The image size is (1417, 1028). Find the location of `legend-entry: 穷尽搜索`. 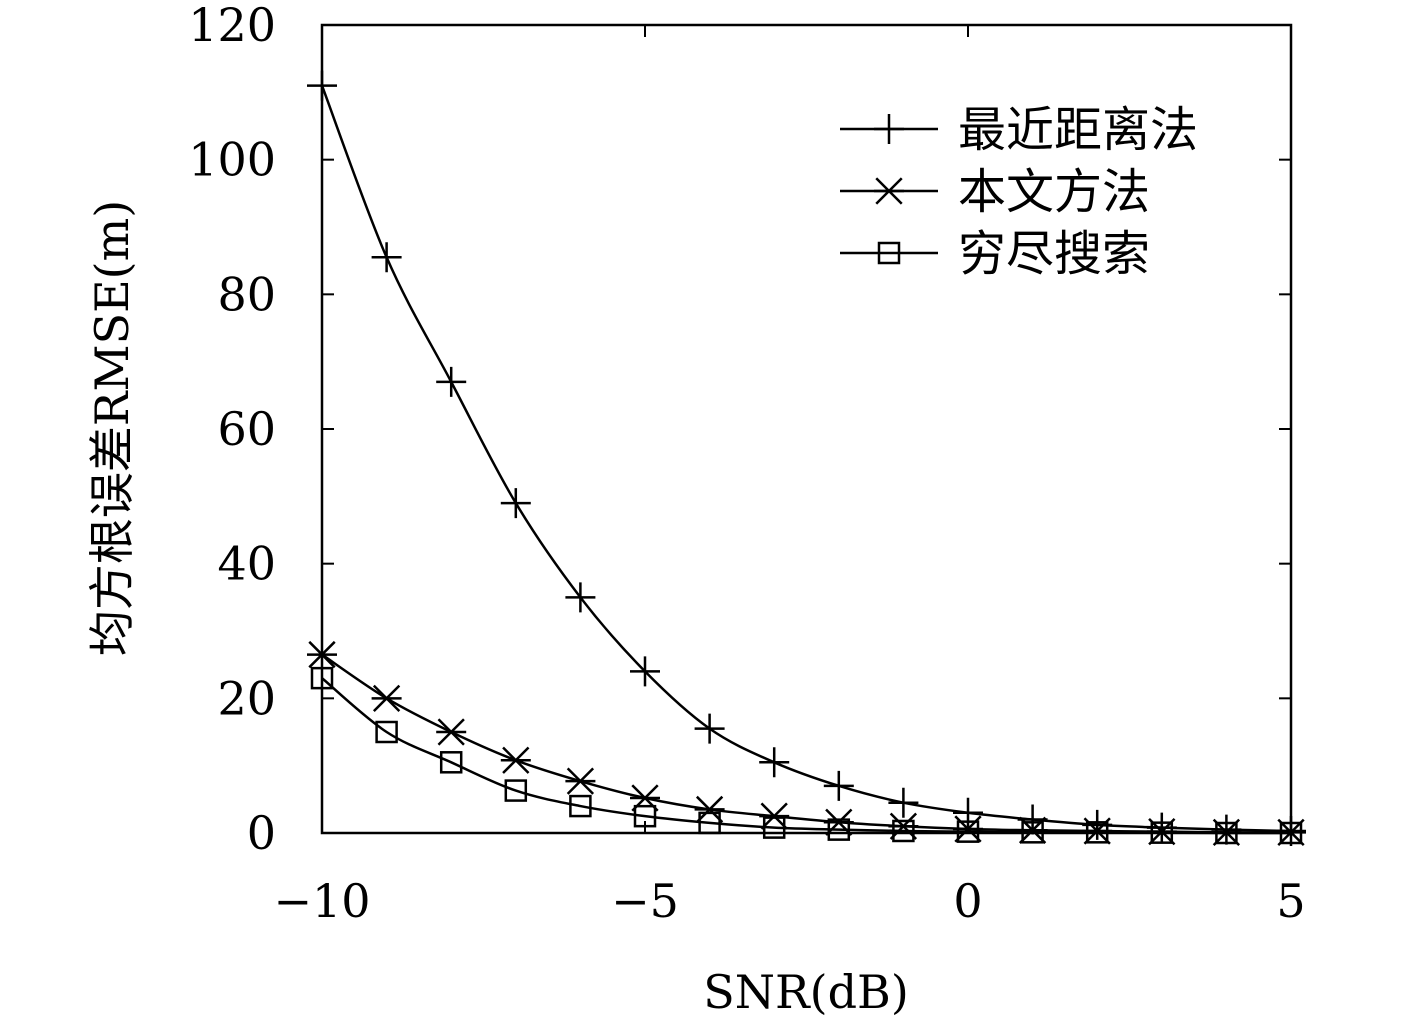

legend-entry: 穷尽搜索 is located at coordinates (995, 254).